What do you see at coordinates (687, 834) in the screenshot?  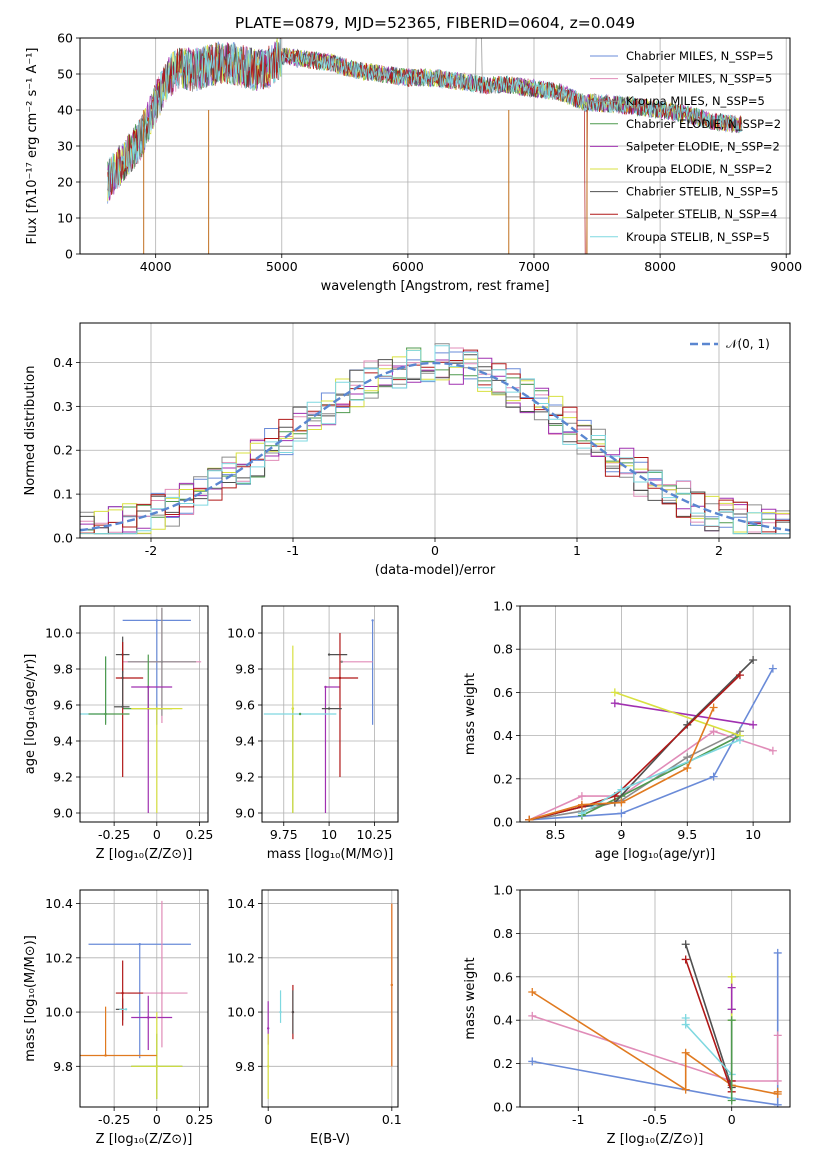 I see `x-tick-label: 9.5` at bounding box center [687, 834].